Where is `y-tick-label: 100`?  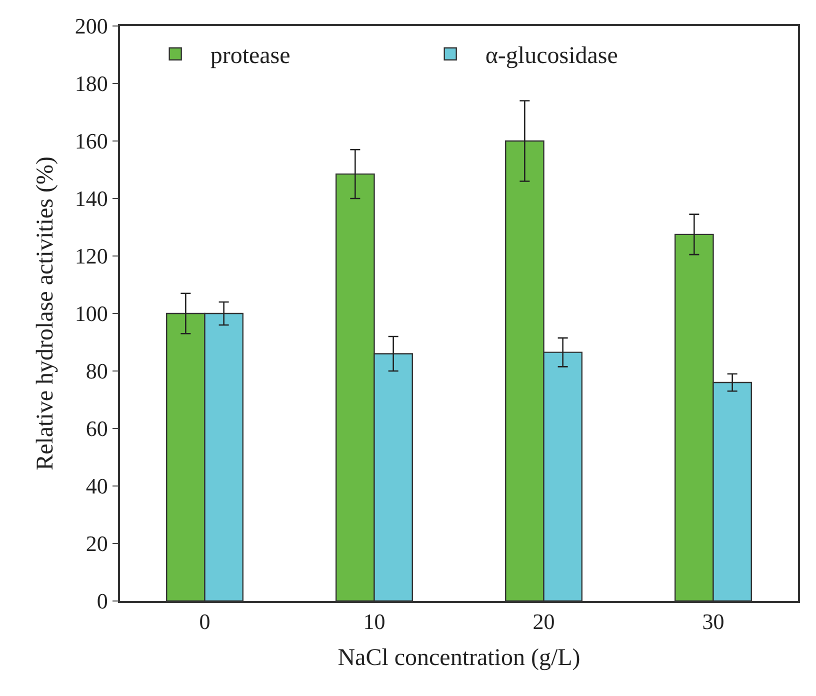
y-tick-label: 100 is located at coordinates (91, 313).